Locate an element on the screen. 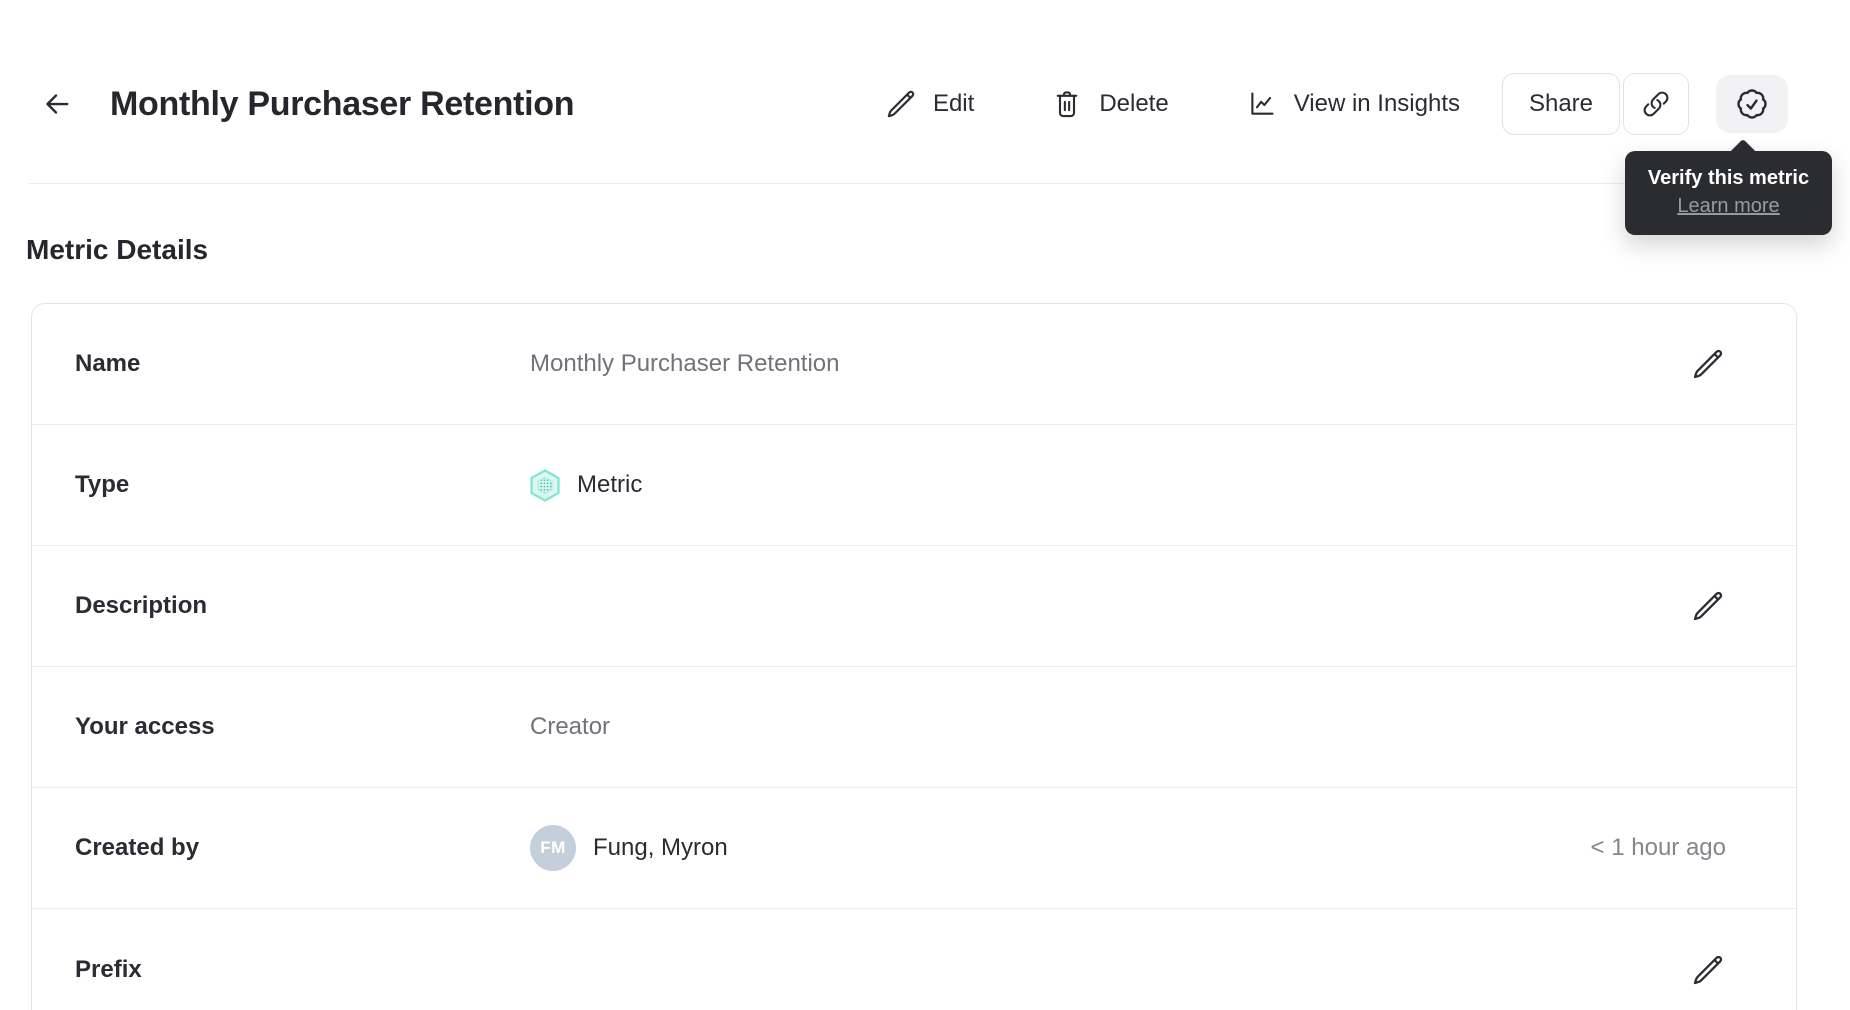 The image size is (1850, 1010). verify-tooltip: Verify this metric Learn more is located at coordinates (1728, 186).